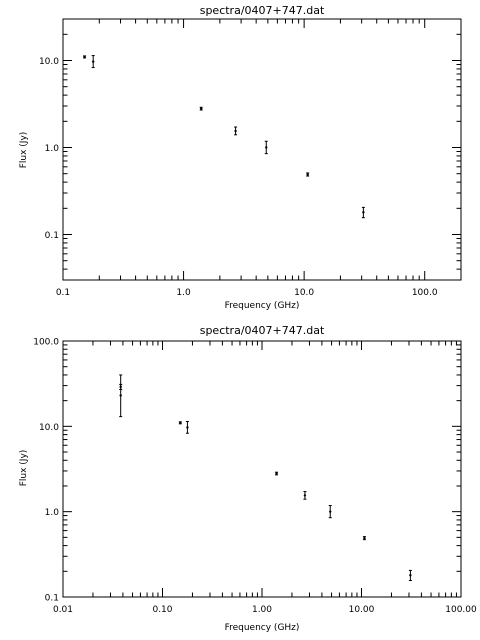 The width and height of the screenshot is (480, 640). Describe the element at coordinates (63, 610) in the screenshot. I see `chart-2-x-tick-label: 0.01` at that location.